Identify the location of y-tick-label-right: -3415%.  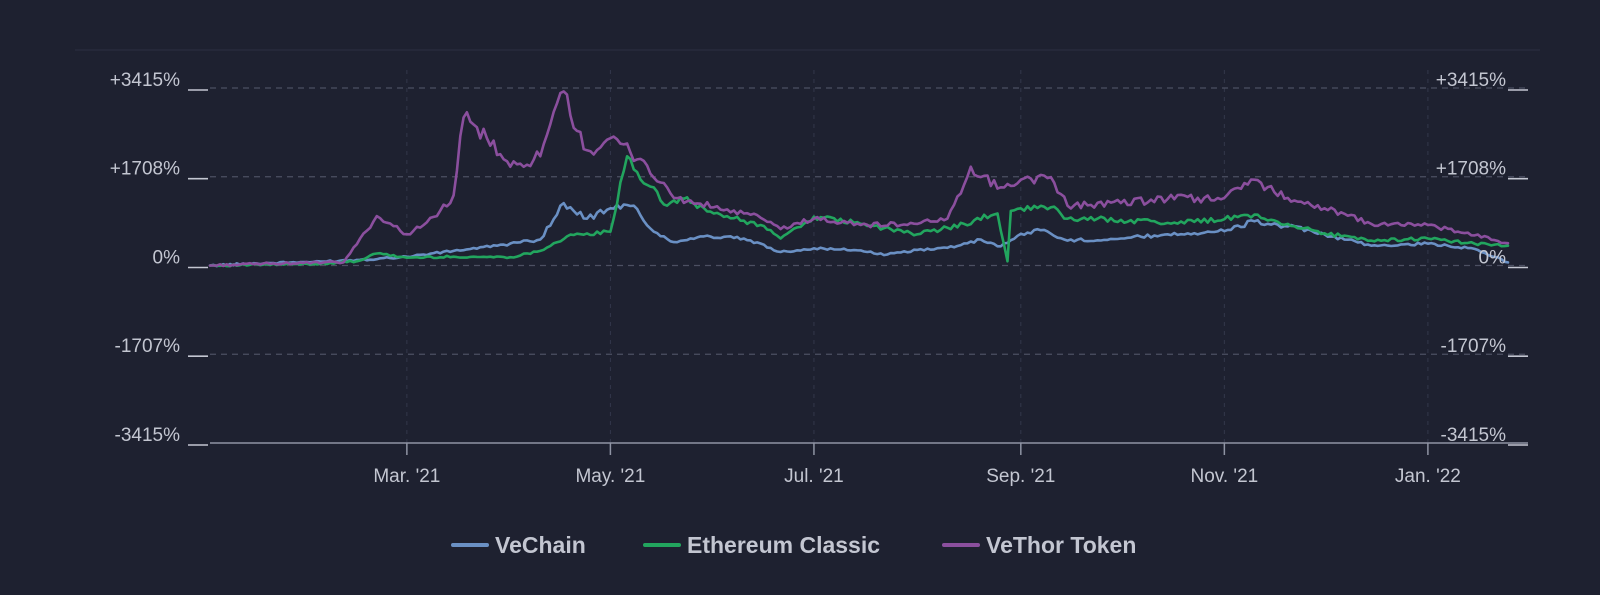
(1474, 435).